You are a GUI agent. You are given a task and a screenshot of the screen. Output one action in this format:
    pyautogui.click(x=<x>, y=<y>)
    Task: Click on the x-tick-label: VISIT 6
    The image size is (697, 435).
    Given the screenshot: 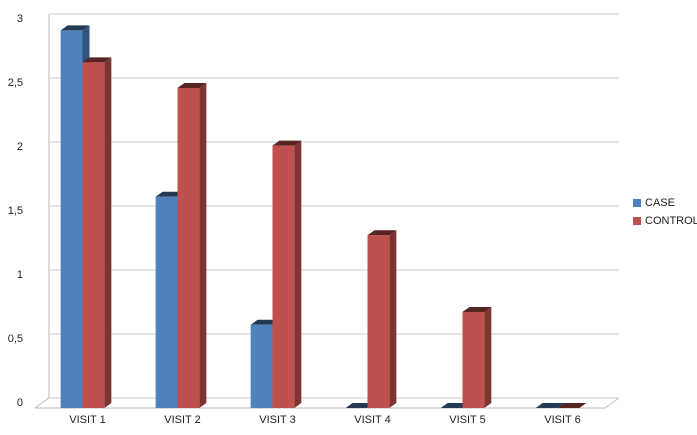 What is the action you would take?
    pyautogui.click(x=562, y=420)
    